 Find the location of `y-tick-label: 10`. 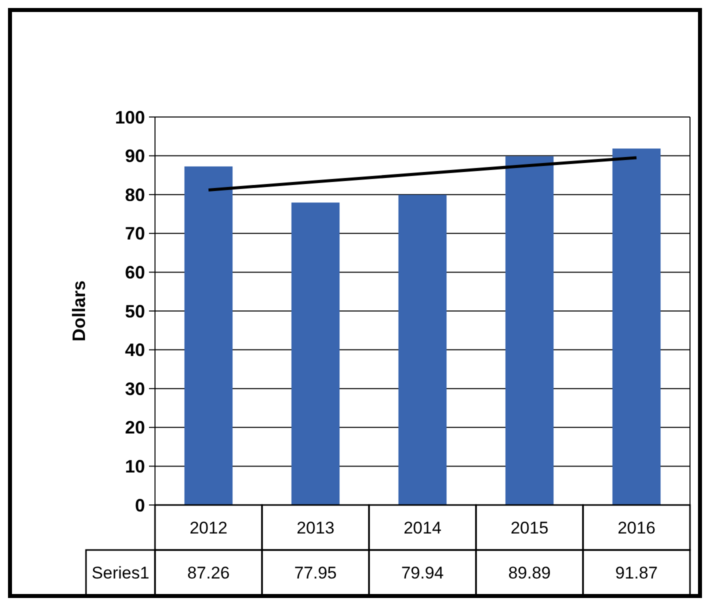

y-tick-label: 10 is located at coordinates (134, 466).